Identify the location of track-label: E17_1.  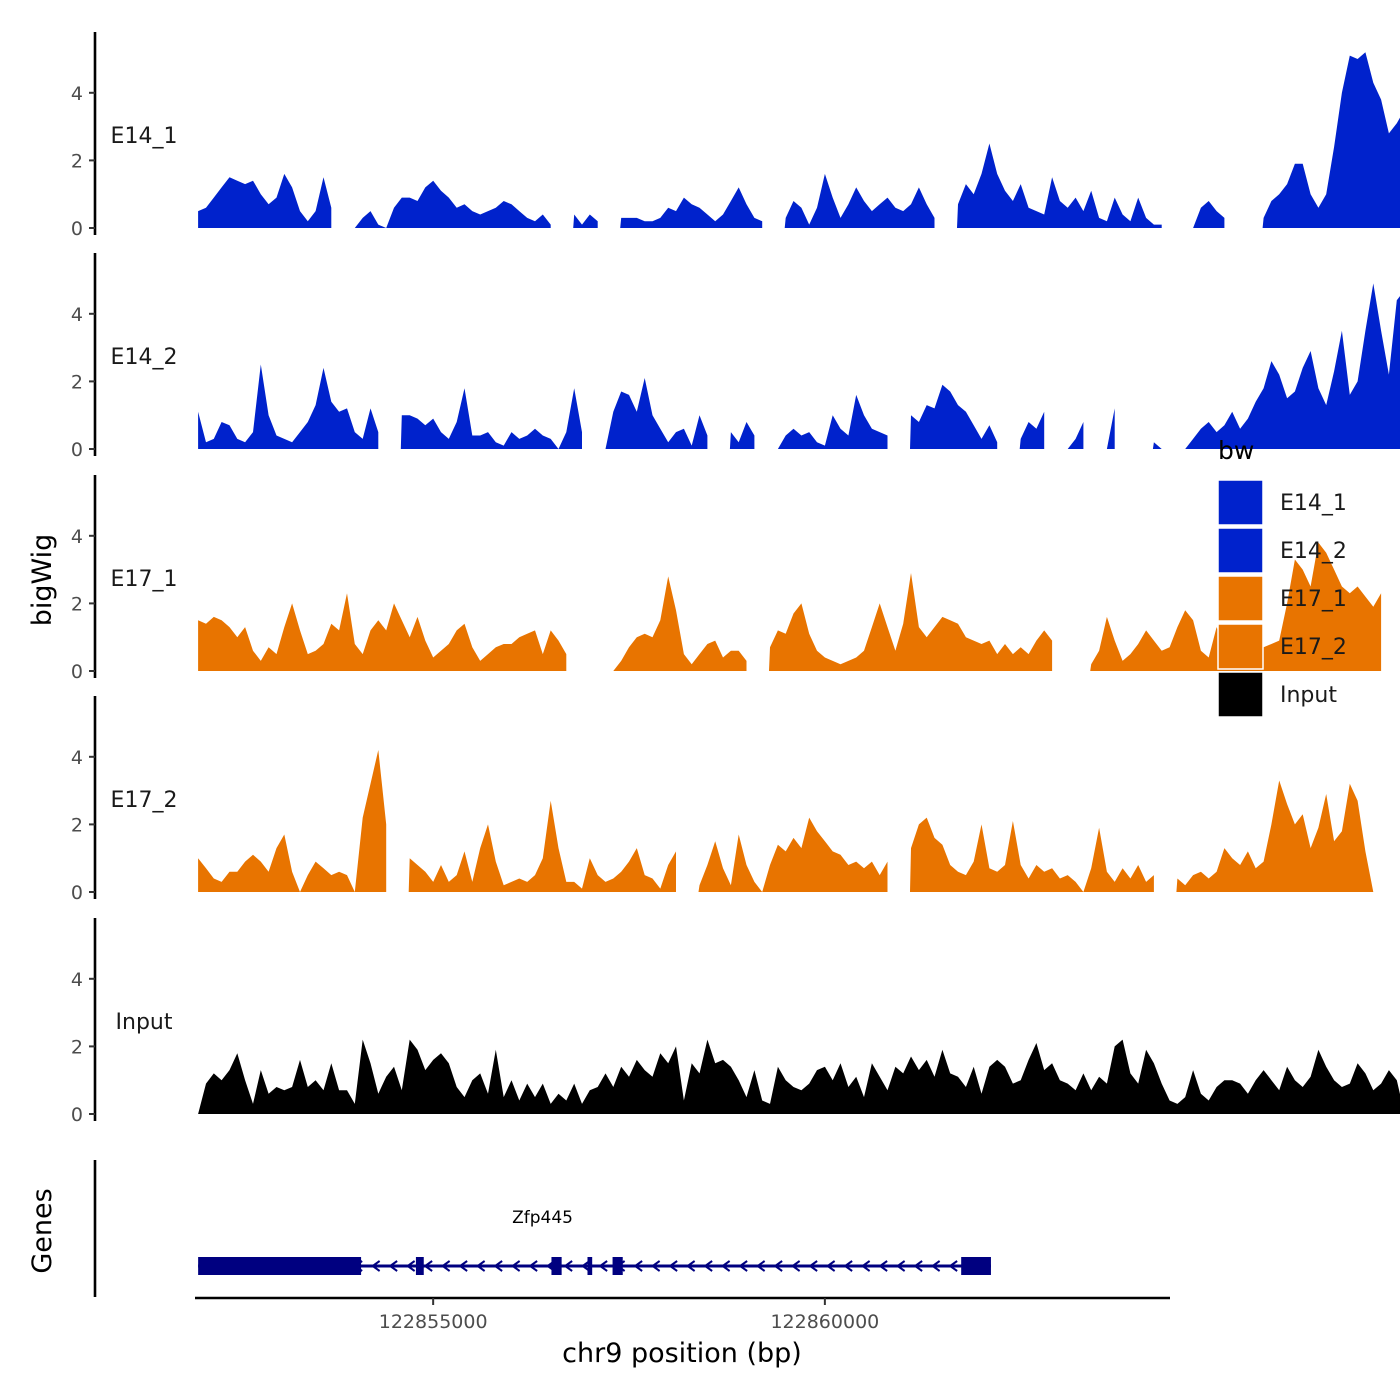
(144, 579).